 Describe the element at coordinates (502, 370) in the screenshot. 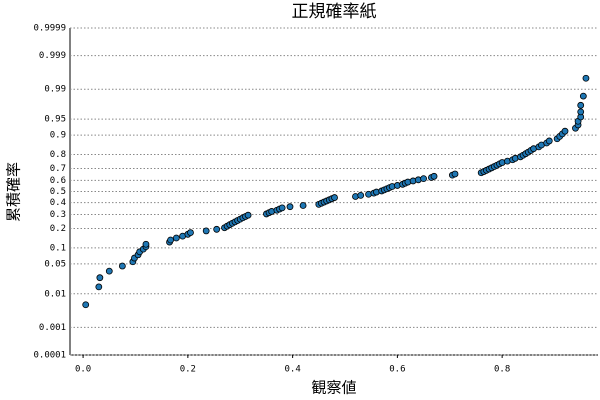

I see `x-tick-label: 0.8` at that location.